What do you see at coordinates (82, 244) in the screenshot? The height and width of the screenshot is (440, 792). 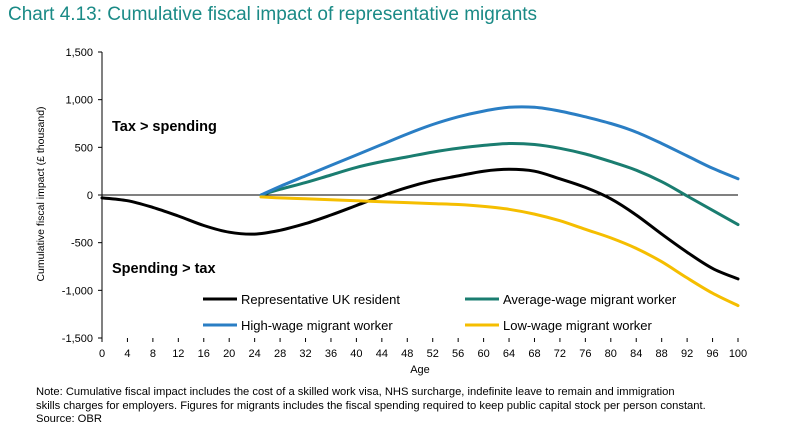 I see `y-tick-label: -500` at bounding box center [82, 244].